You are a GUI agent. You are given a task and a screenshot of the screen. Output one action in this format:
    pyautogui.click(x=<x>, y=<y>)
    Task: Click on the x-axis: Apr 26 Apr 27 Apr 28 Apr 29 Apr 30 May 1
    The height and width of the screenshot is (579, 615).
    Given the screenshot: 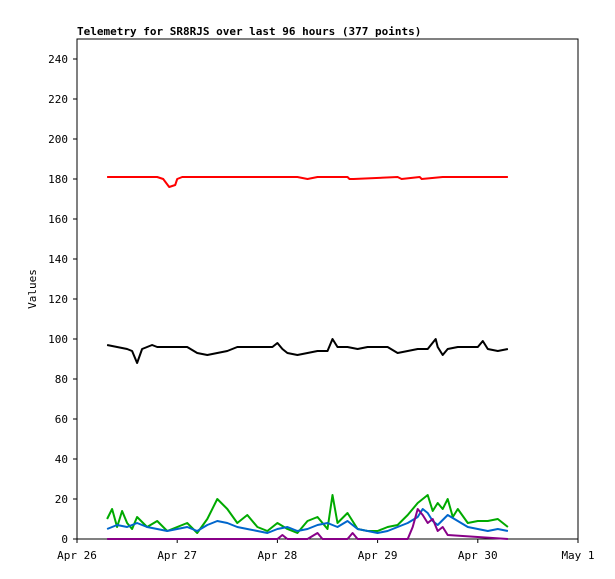 What is the action you would take?
    pyautogui.click(x=326, y=550)
    